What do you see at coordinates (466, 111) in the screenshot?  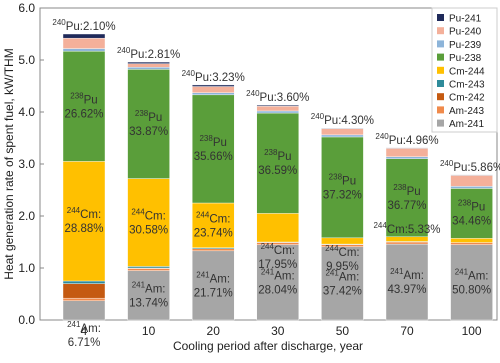 I see `legend-label: Am-243` at bounding box center [466, 111].